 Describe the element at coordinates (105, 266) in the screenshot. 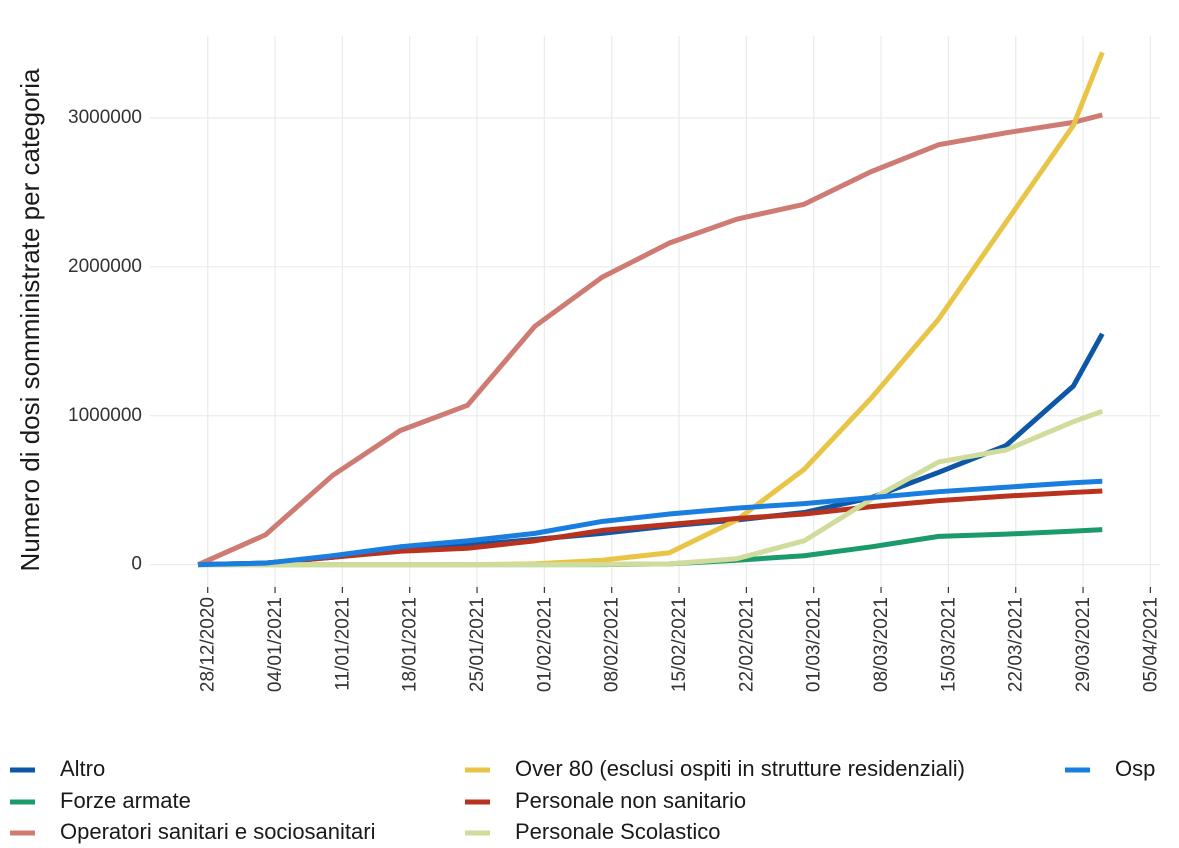

I see `y-tick-label: 2000000` at that location.